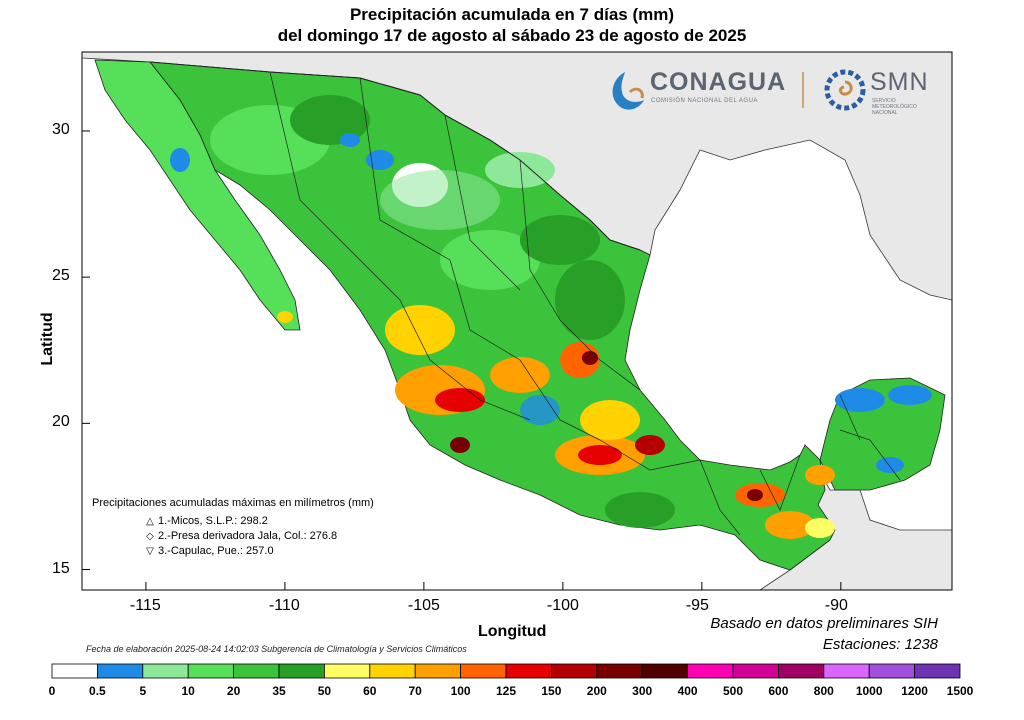  Describe the element at coordinates (415, 691) in the screenshot. I see `colorbar-label: 70` at that location.